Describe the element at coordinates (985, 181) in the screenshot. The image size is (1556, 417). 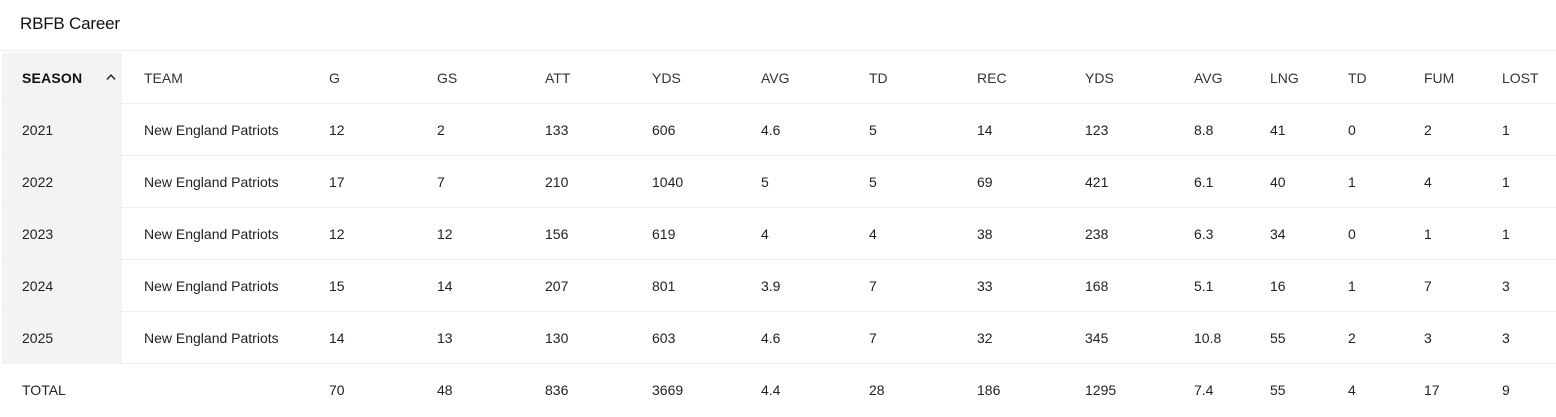
I see `receptions-cell: 69` at that location.